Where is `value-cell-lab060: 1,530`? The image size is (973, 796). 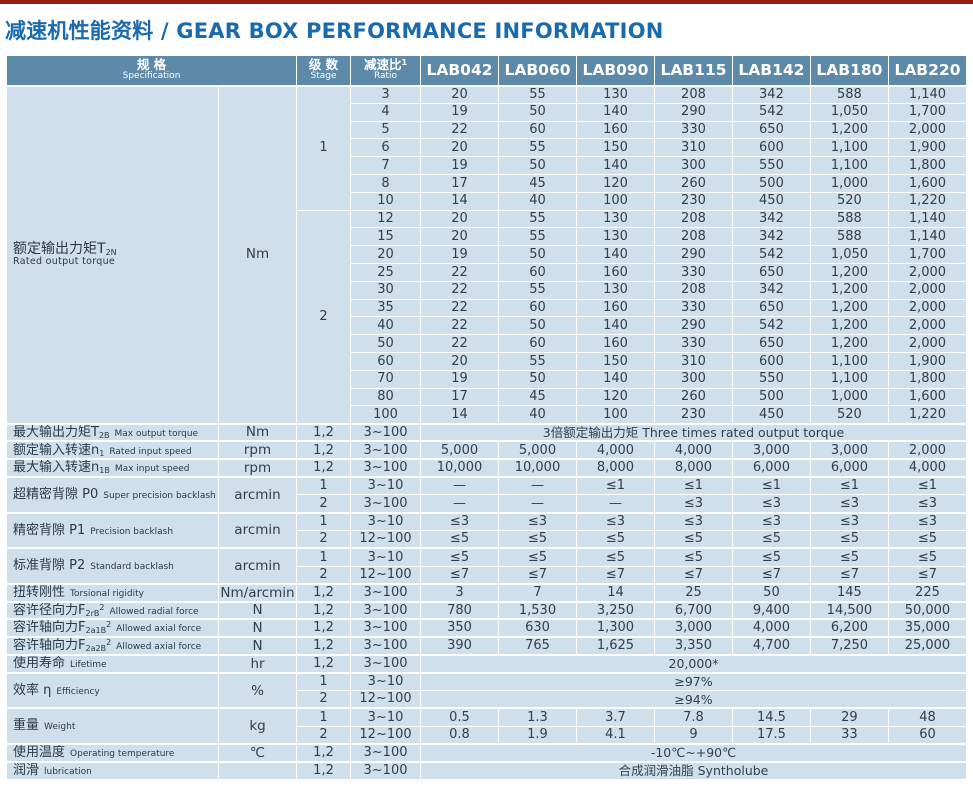 value-cell-lab060: 1,530 is located at coordinates (537, 610).